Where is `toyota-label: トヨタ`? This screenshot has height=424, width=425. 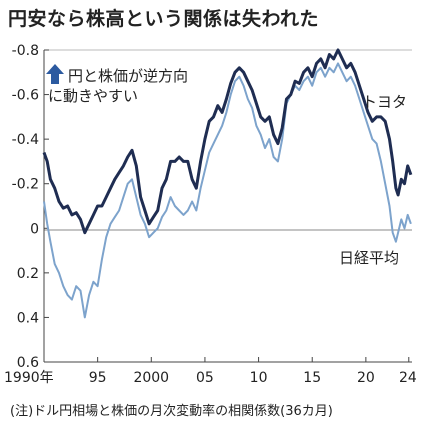
toyota-label: トヨタ is located at coordinates (384, 102).